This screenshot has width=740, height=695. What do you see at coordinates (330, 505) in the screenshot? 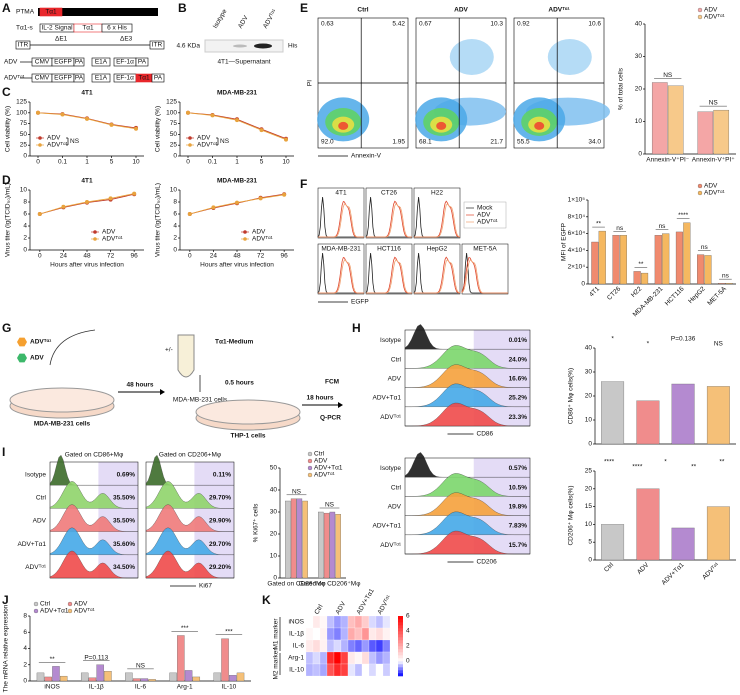
I see `annotation: NS` at bounding box center [330, 505].